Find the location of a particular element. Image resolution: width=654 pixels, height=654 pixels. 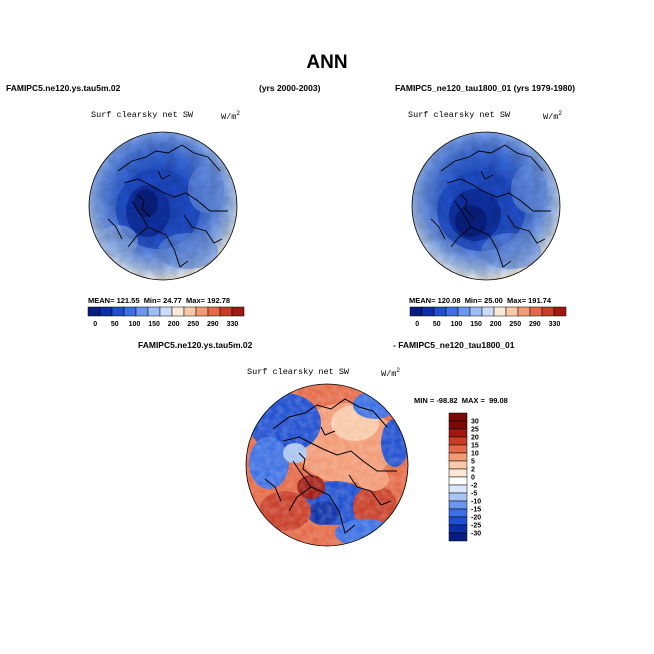

diff-map is located at coordinates (327, 465).